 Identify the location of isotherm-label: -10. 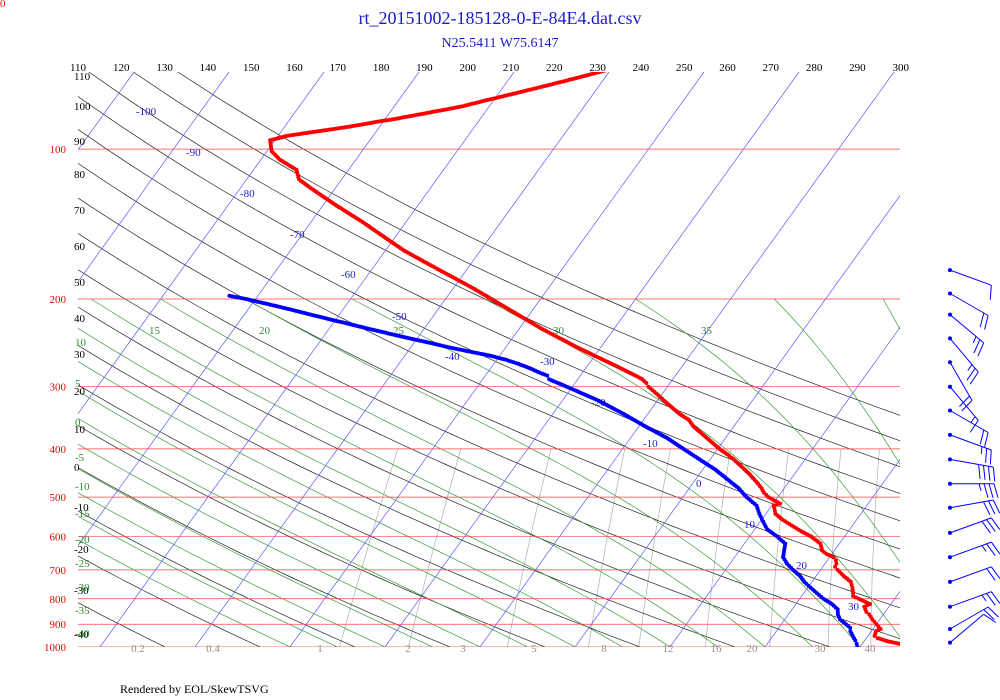
(650, 444).